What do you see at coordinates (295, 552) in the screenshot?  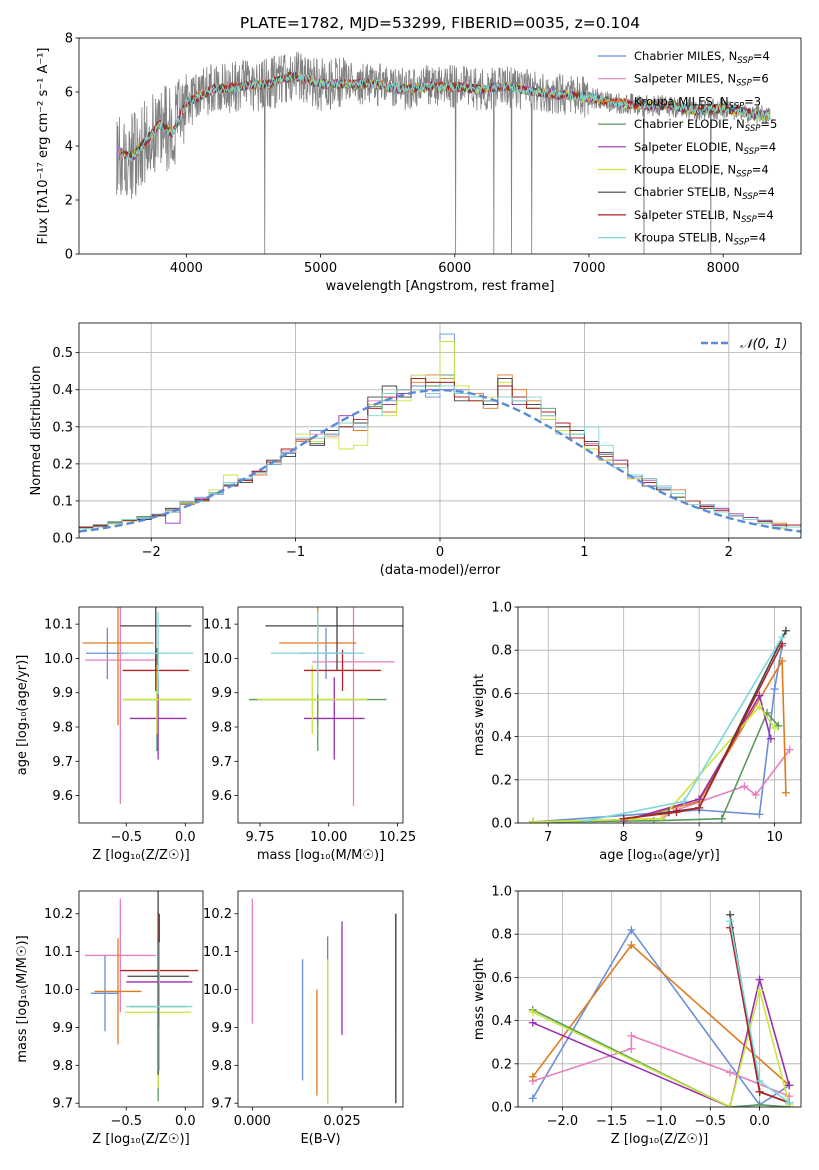 I see `x-tick-label: −1` at bounding box center [295, 552].